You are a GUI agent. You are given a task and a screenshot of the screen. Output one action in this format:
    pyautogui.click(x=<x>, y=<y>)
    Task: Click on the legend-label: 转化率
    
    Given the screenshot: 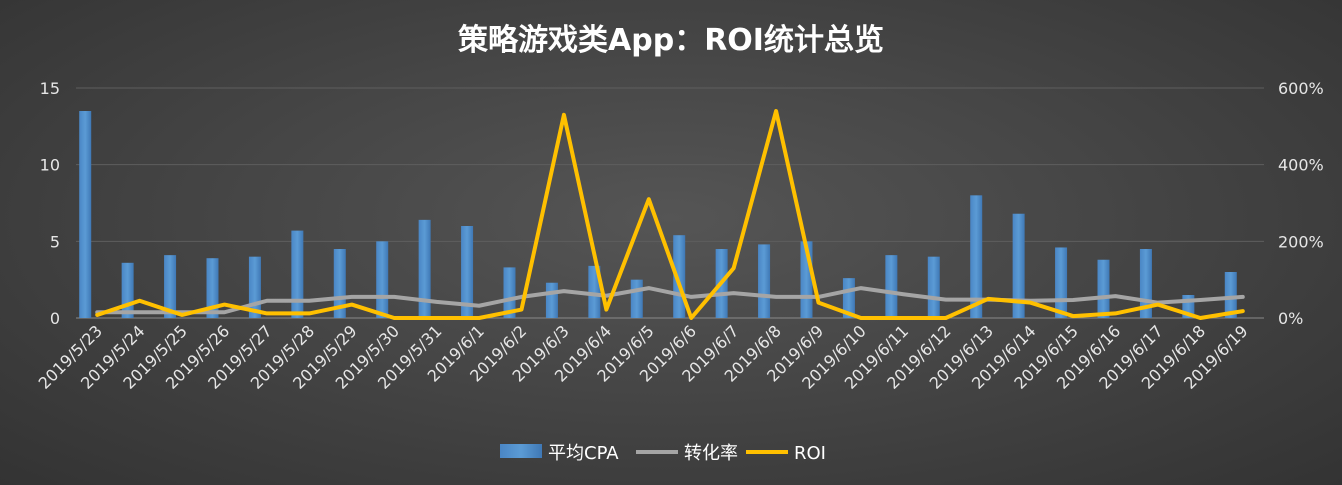 What is the action you would take?
    pyautogui.click(x=711, y=453)
    